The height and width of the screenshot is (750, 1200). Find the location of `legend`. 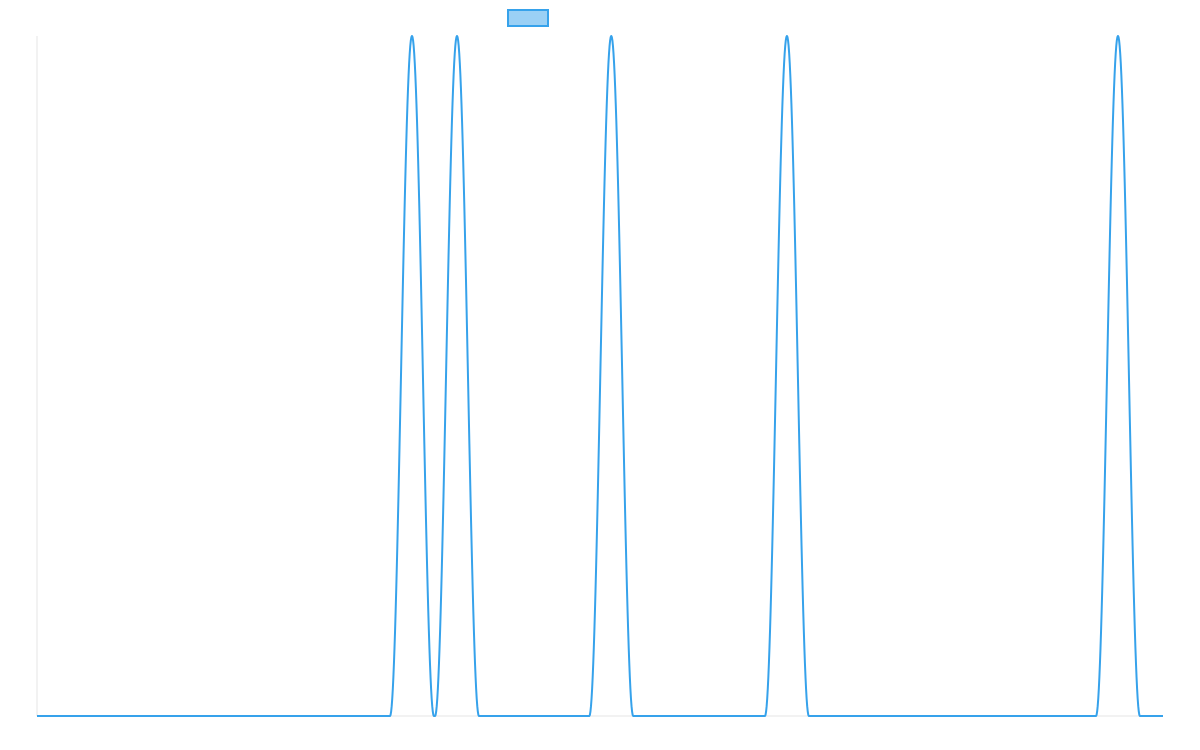

legend is located at coordinates (528, 18).